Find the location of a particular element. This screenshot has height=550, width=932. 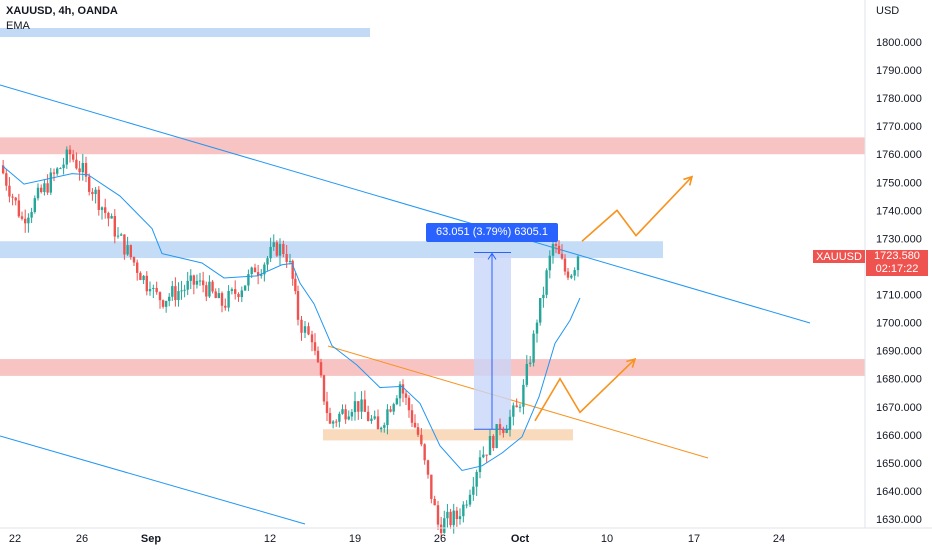

price-tick-label: 1660.000 is located at coordinates (899, 436).